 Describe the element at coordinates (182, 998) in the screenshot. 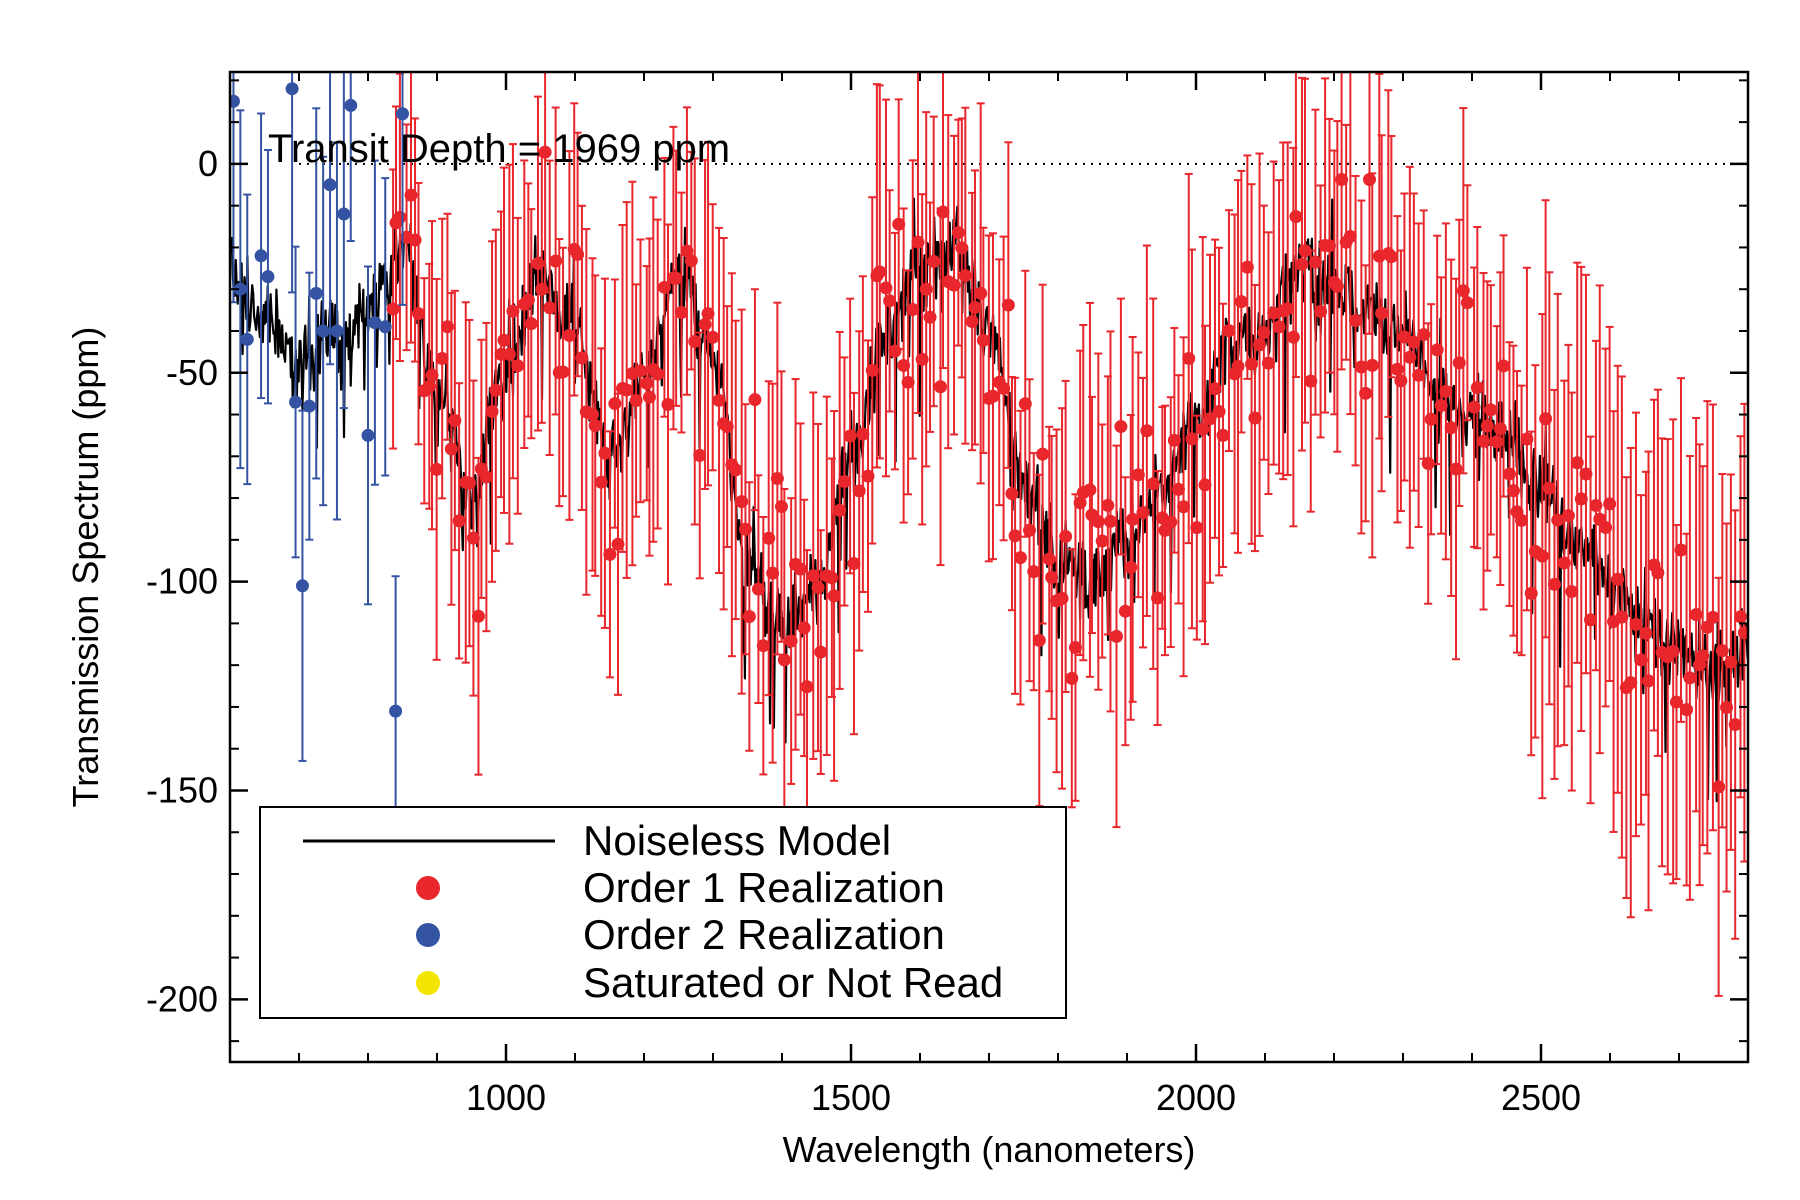

I see `y-tick-label: -200` at that location.